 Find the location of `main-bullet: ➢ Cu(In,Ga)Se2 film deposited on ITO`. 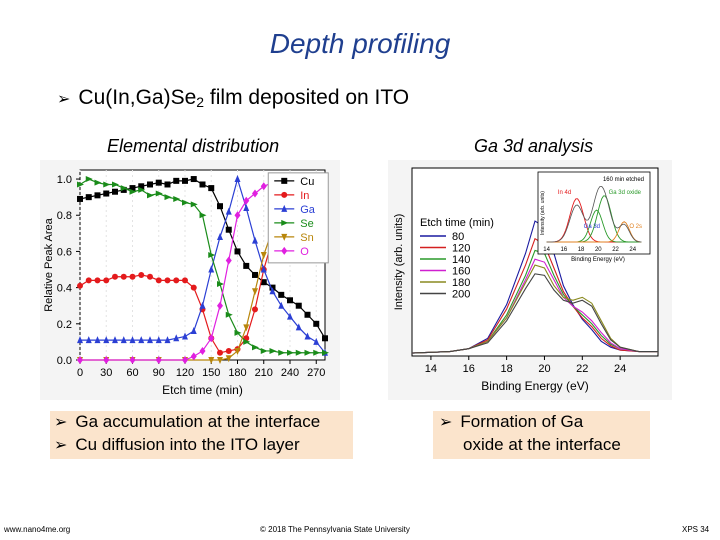

main-bullet: ➢ Cu(In,Ga)Se2 film deposited on ITO is located at coordinates (233, 98).